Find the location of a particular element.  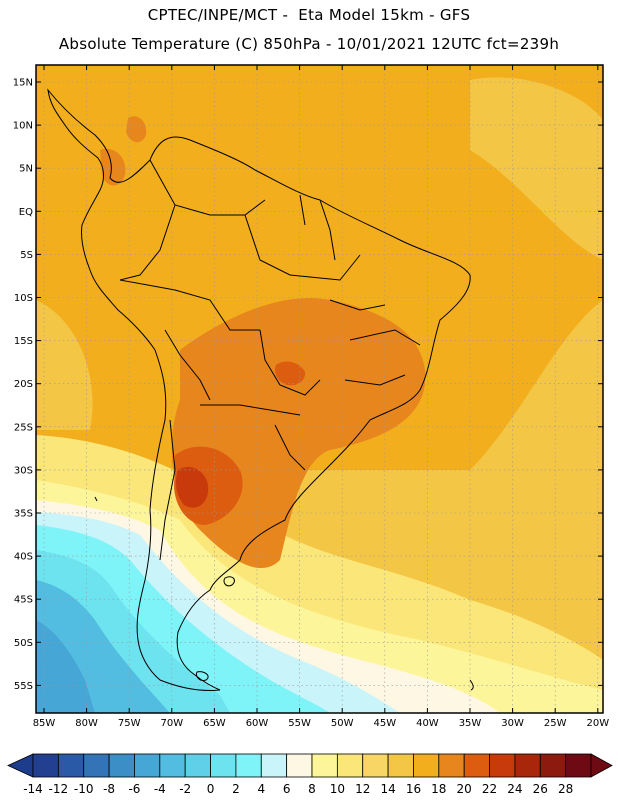

colorbar-high-arrow is located at coordinates (601, 765).